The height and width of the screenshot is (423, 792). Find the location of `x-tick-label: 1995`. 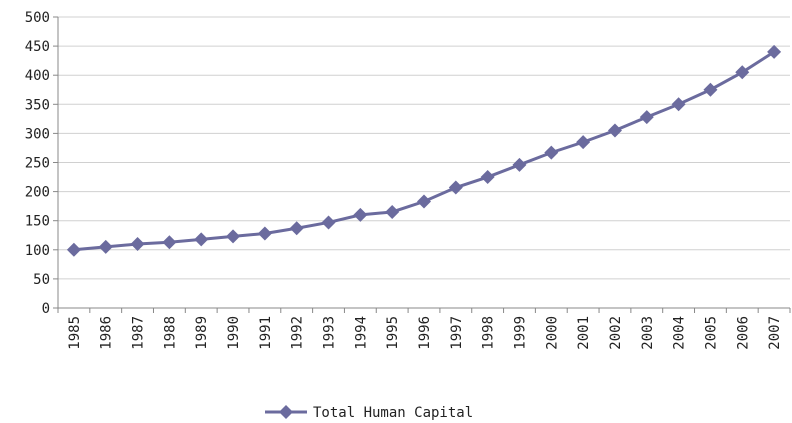

x-tick-label: 1995 is located at coordinates (393, 333).